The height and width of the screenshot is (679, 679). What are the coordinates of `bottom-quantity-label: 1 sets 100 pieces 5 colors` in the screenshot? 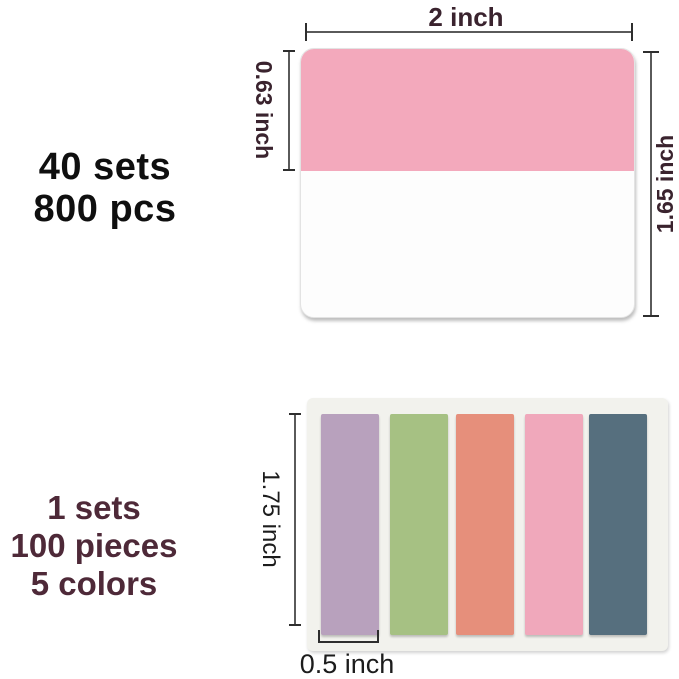 It's located at (94, 546).